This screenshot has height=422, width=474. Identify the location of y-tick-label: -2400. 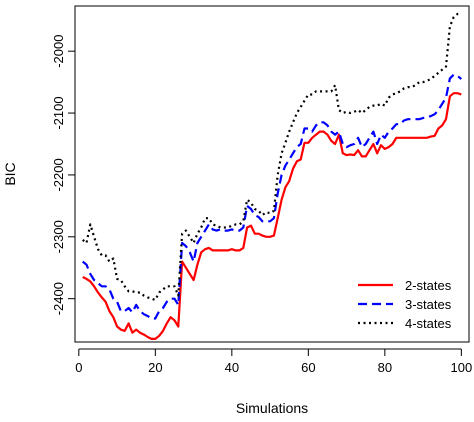
(58, 298).